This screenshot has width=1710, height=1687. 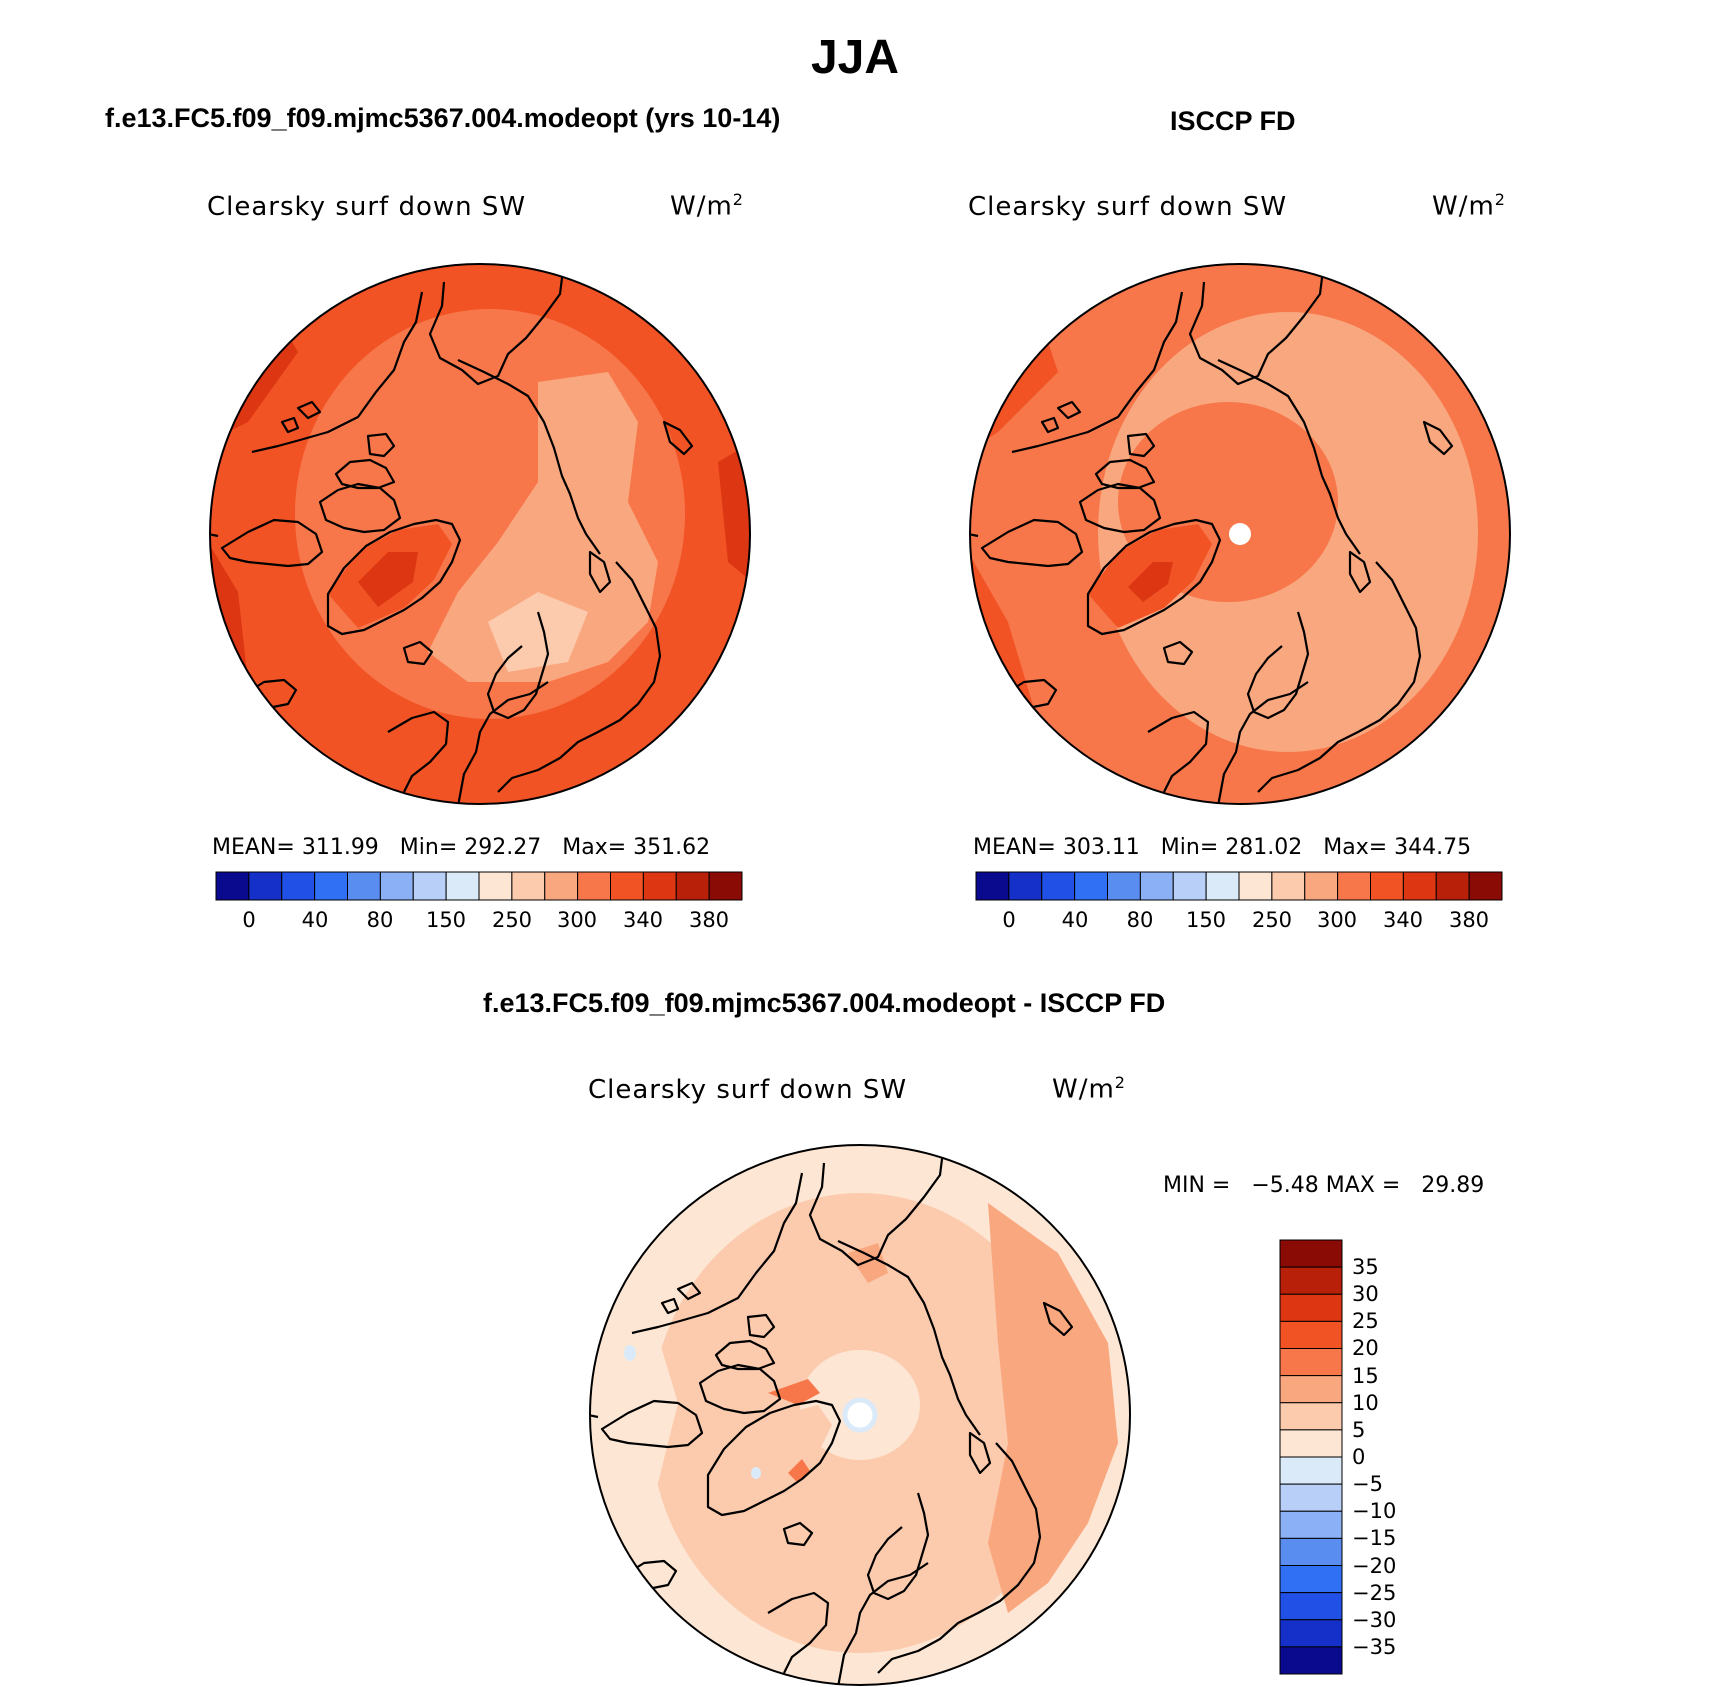 I want to click on difference-tick: 15, so click(x=1365, y=1376).